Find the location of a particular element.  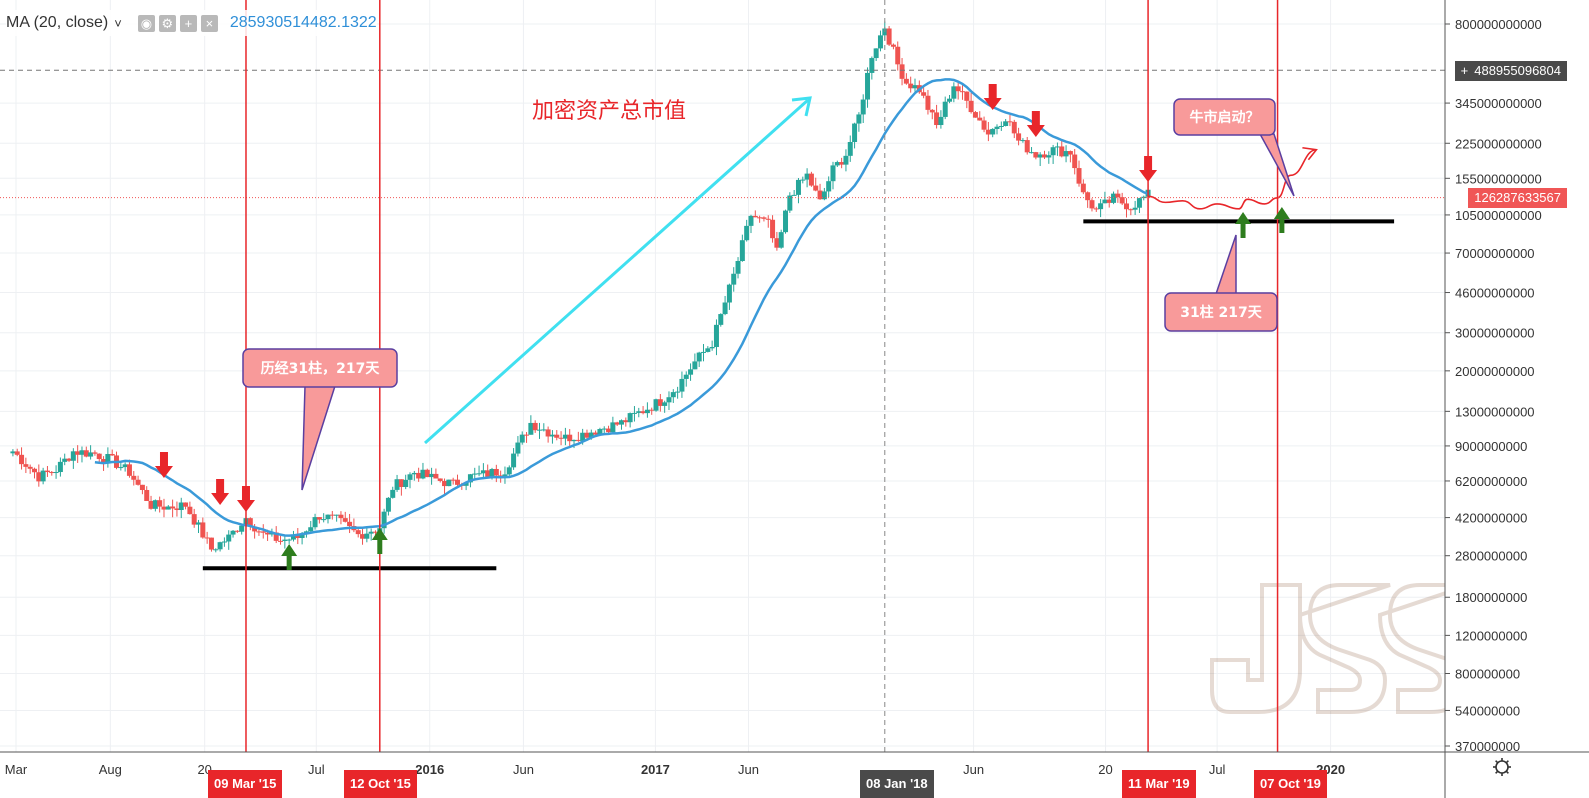

eye-icon: ◉ is located at coordinates (146, 23).